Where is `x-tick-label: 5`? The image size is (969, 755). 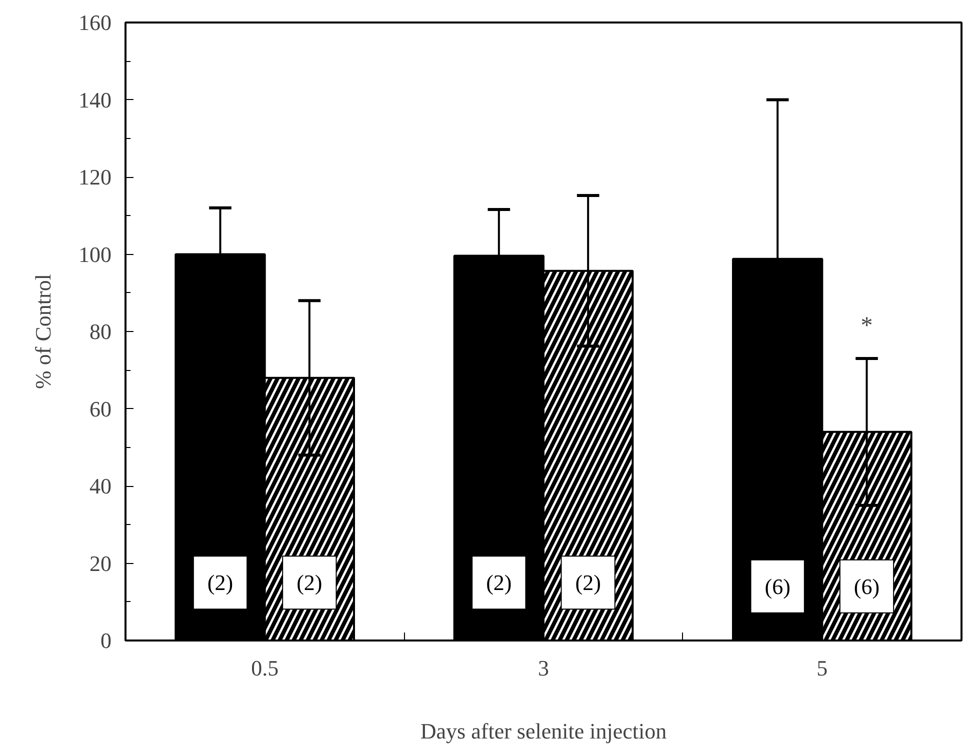
x-tick-label: 5 is located at coordinates (822, 668).